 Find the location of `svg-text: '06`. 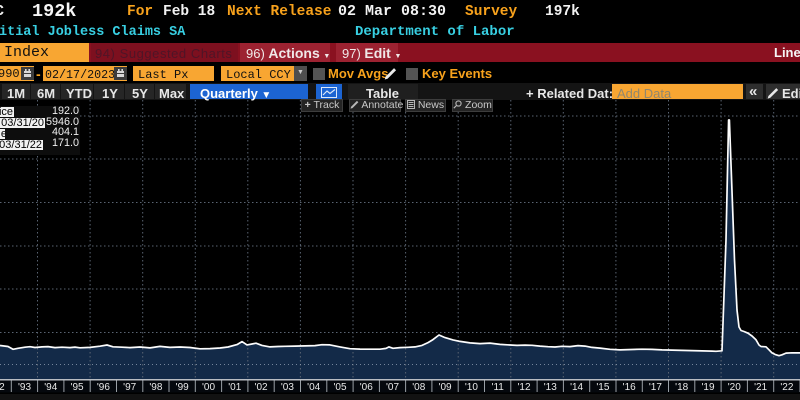

svg-text: '06 is located at coordinates (366, 387).